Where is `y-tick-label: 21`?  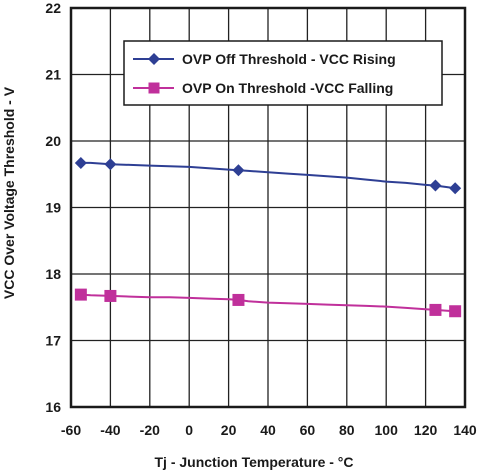 y-tick-label: 21 is located at coordinates (53, 75).